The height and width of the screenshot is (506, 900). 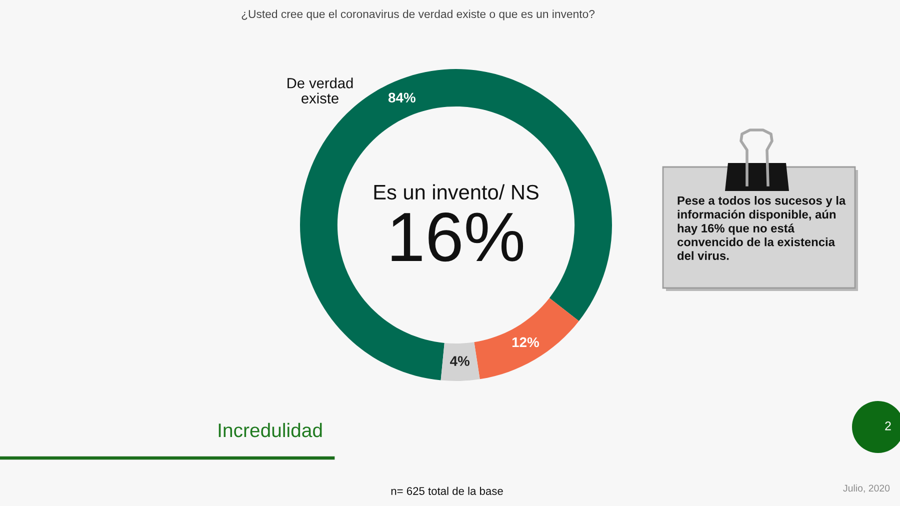 I want to click on text: 16%, so click(x=458, y=237).